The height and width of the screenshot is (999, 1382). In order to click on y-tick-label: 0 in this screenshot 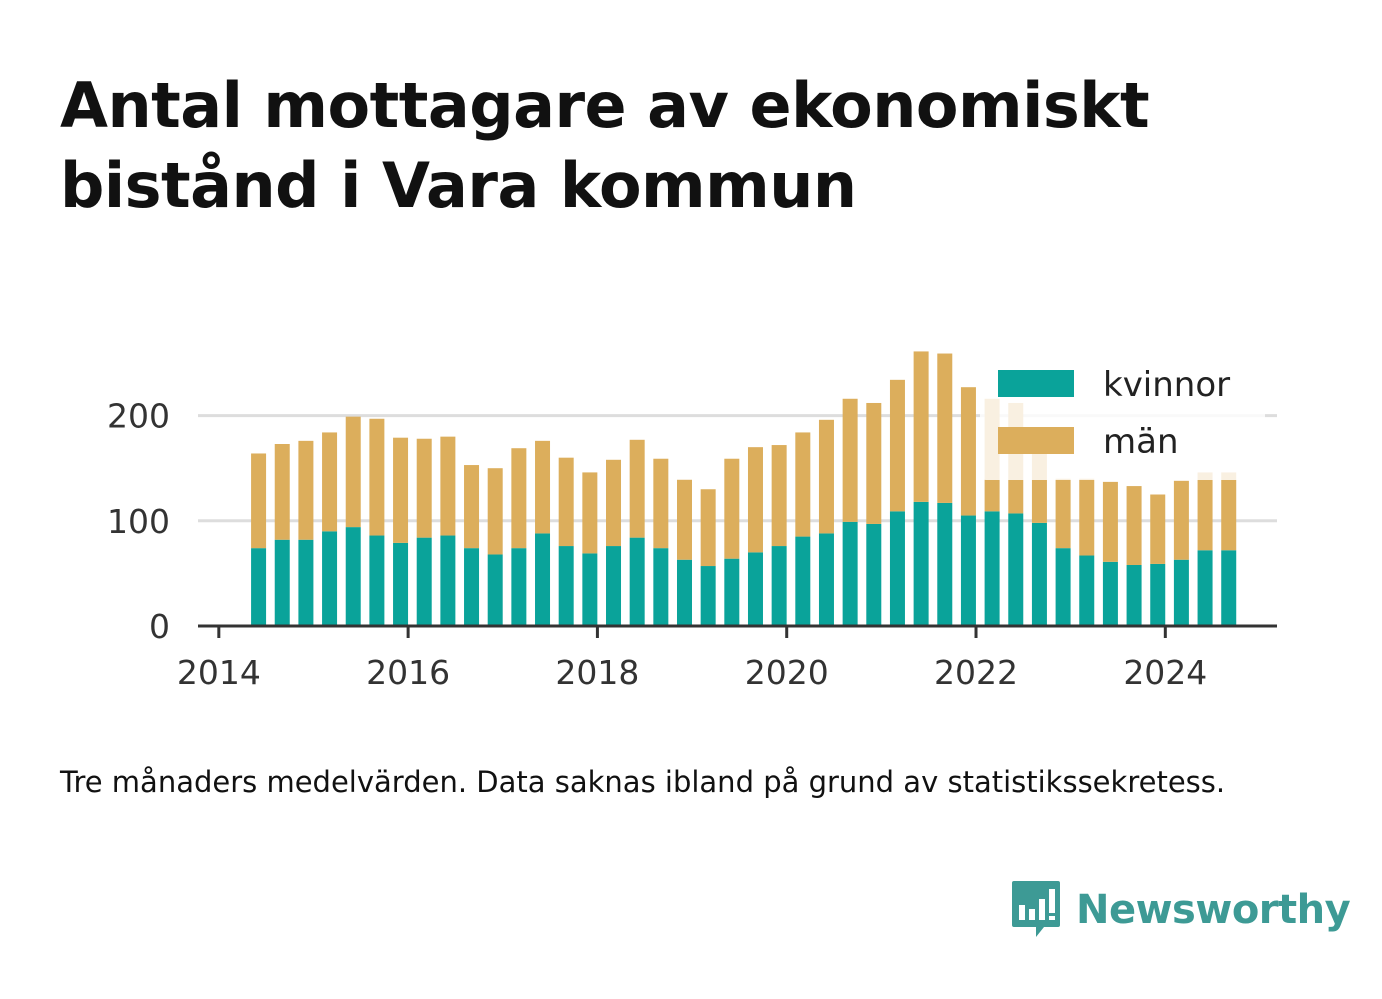, I will do `click(159, 626)`.